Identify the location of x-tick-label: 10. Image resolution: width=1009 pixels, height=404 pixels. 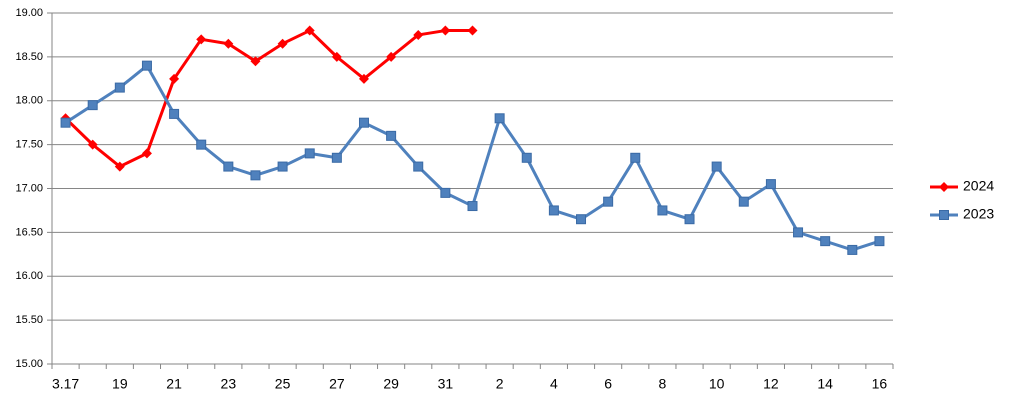
(717, 384).